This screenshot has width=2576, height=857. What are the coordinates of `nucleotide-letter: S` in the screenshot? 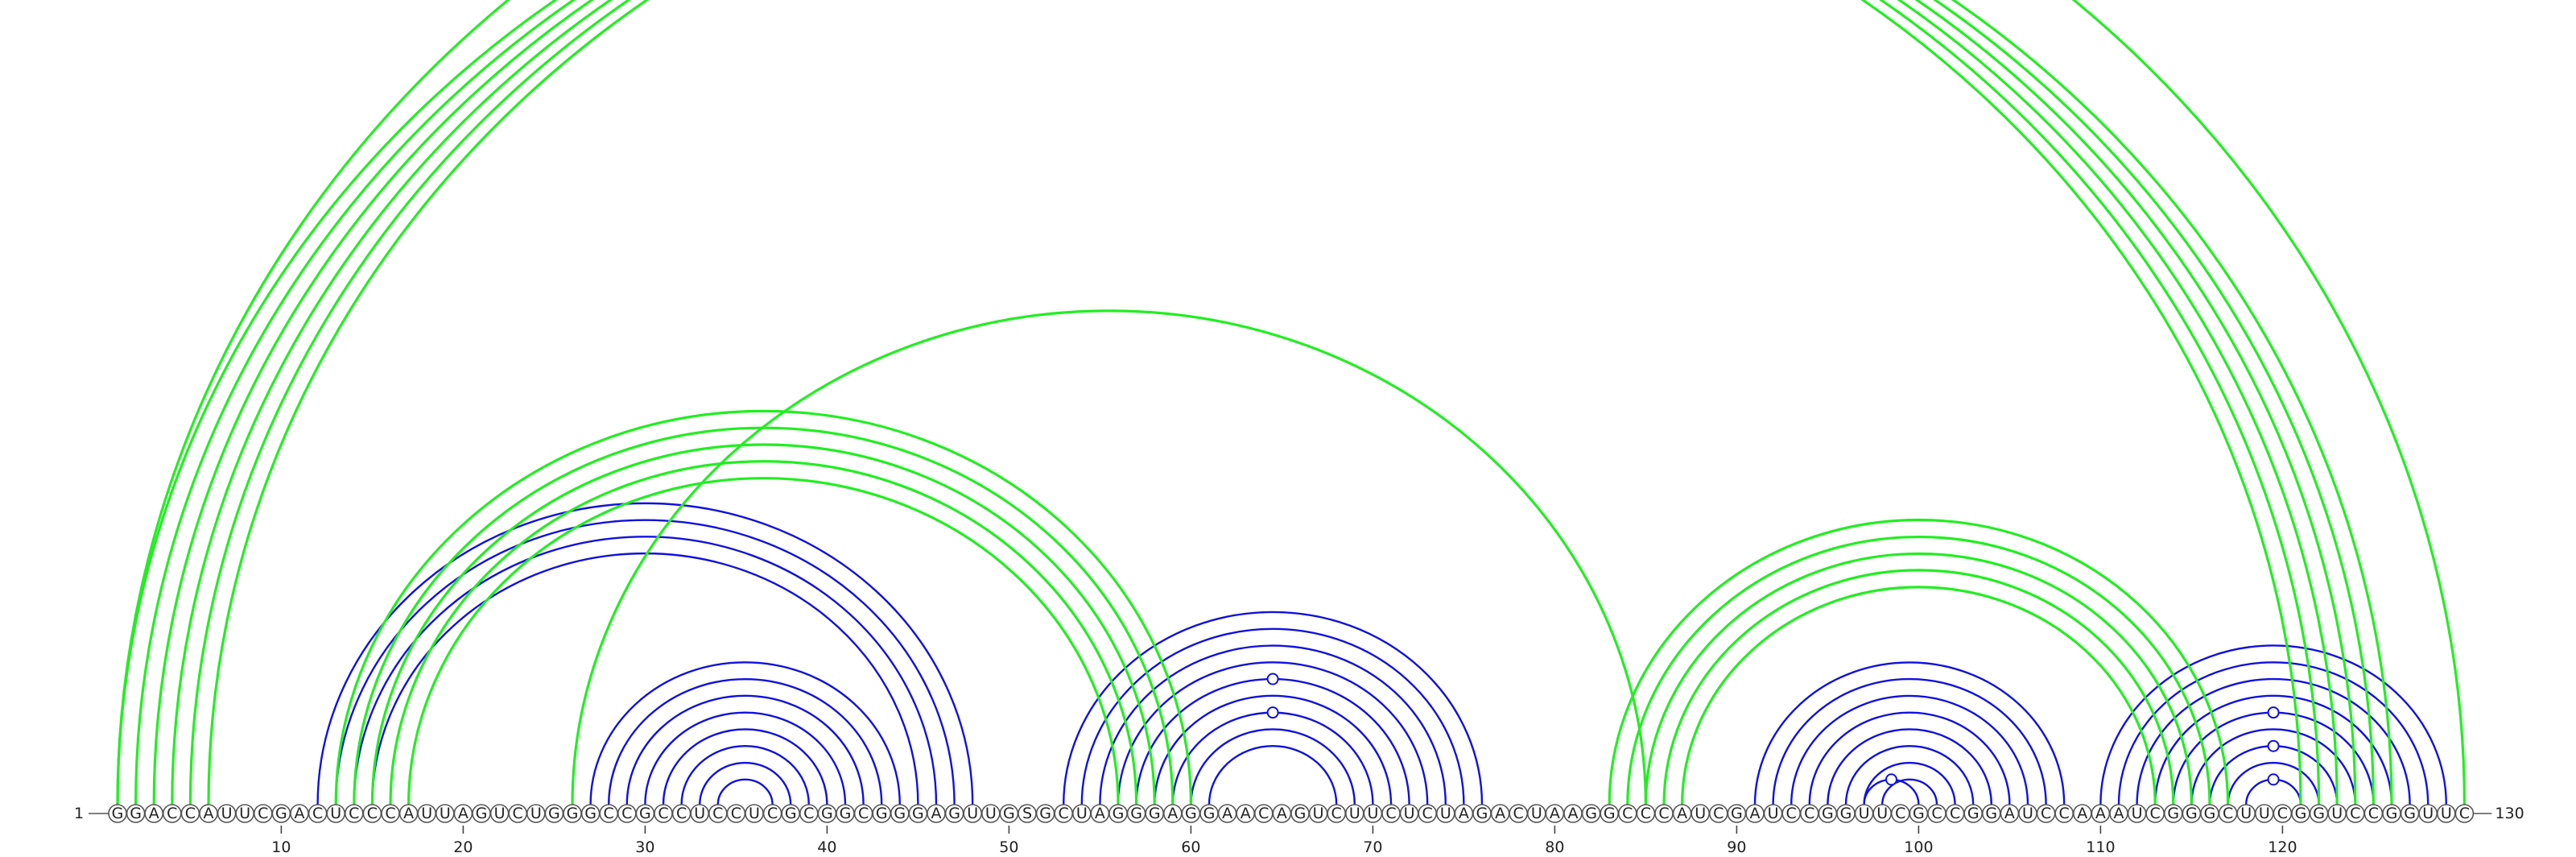 It's located at (1027, 813).